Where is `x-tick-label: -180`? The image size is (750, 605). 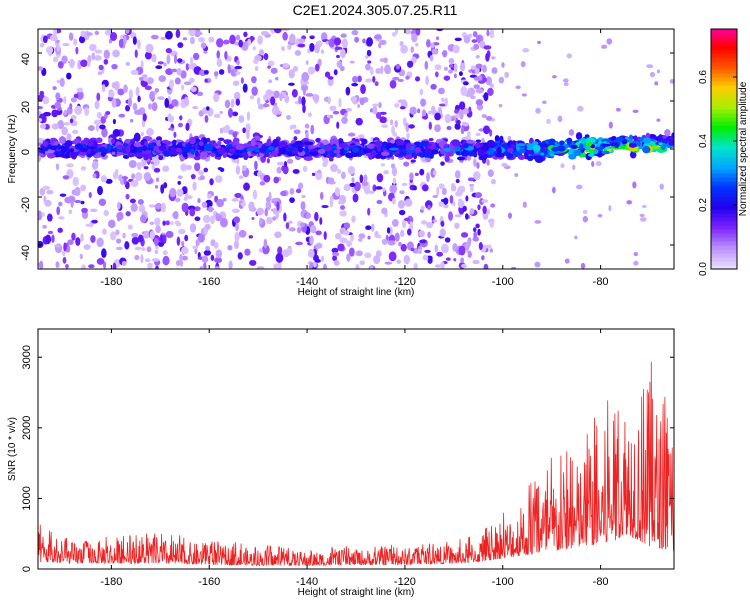 x-tick-label: -180 is located at coordinates (111, 582).